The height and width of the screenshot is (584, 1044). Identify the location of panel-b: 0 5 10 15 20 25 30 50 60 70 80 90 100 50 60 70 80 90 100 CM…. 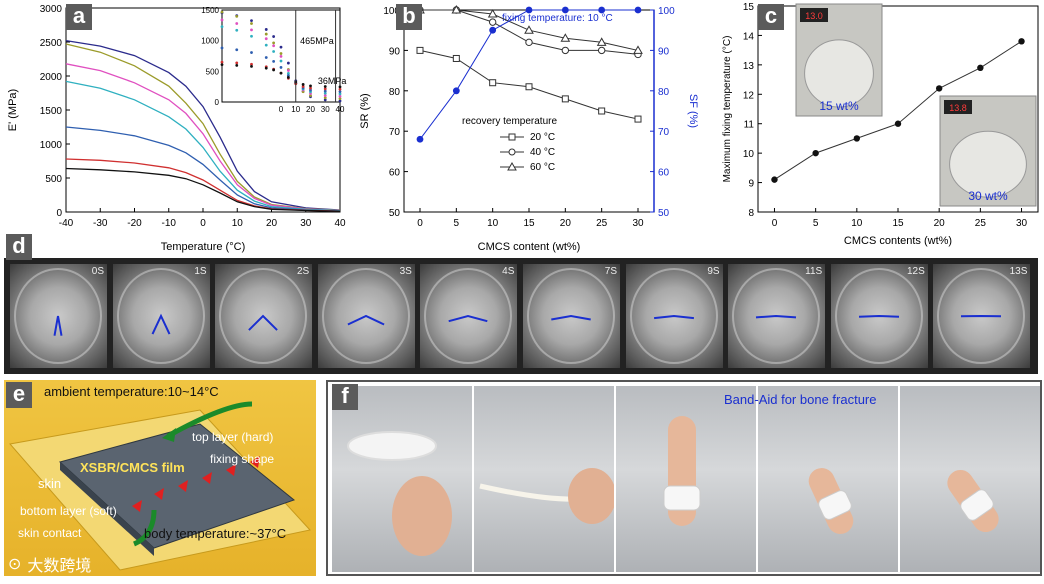
(527, 127).